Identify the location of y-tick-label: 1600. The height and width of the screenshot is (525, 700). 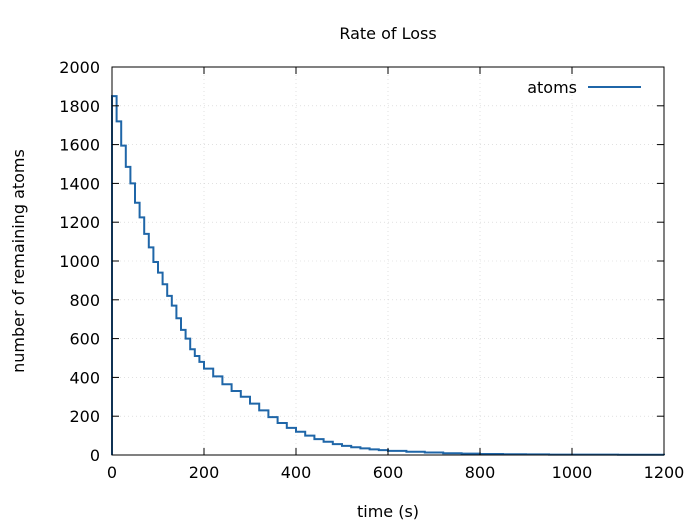
(79, 145).